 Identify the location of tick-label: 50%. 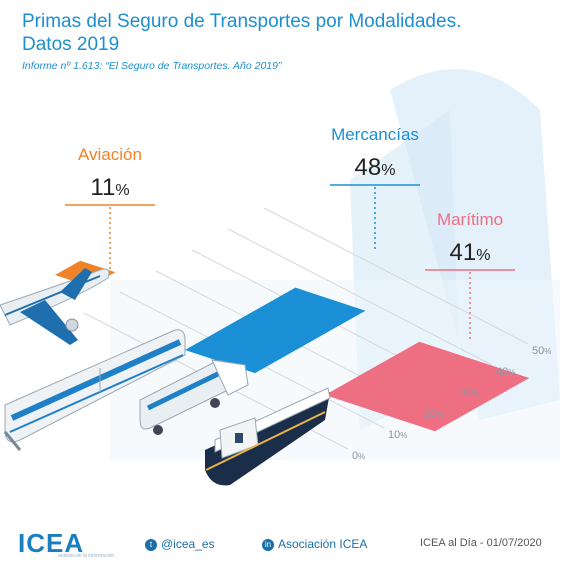
(541, 351).